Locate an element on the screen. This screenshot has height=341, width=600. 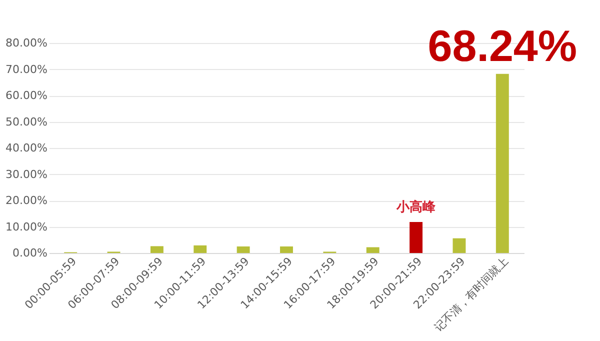
y-tick-label: 40.00% is located at coordinates (27, 148).